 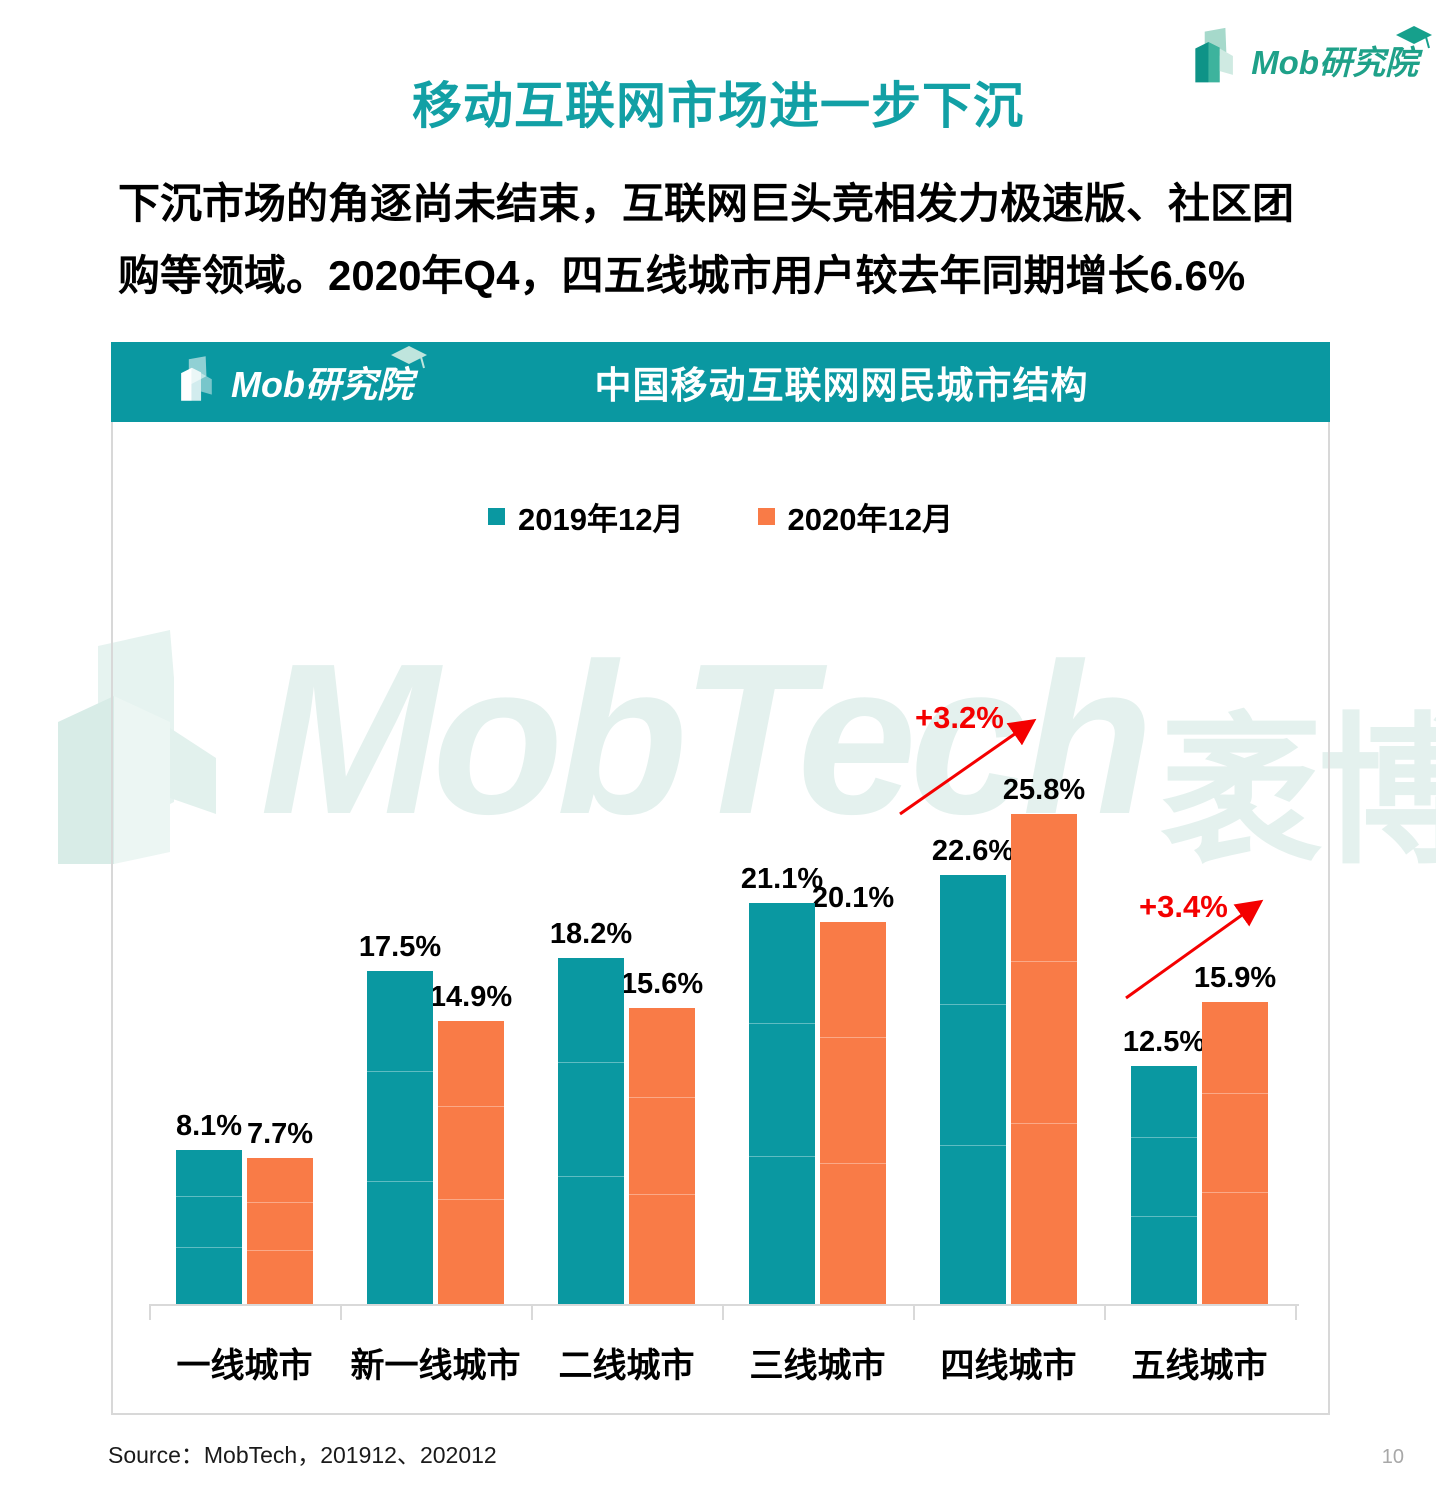 What do you see at coordinates (626, 1366) in the screenshot?
I see `x-axis-label: 二线城市` at bounding box center [626, 1366].